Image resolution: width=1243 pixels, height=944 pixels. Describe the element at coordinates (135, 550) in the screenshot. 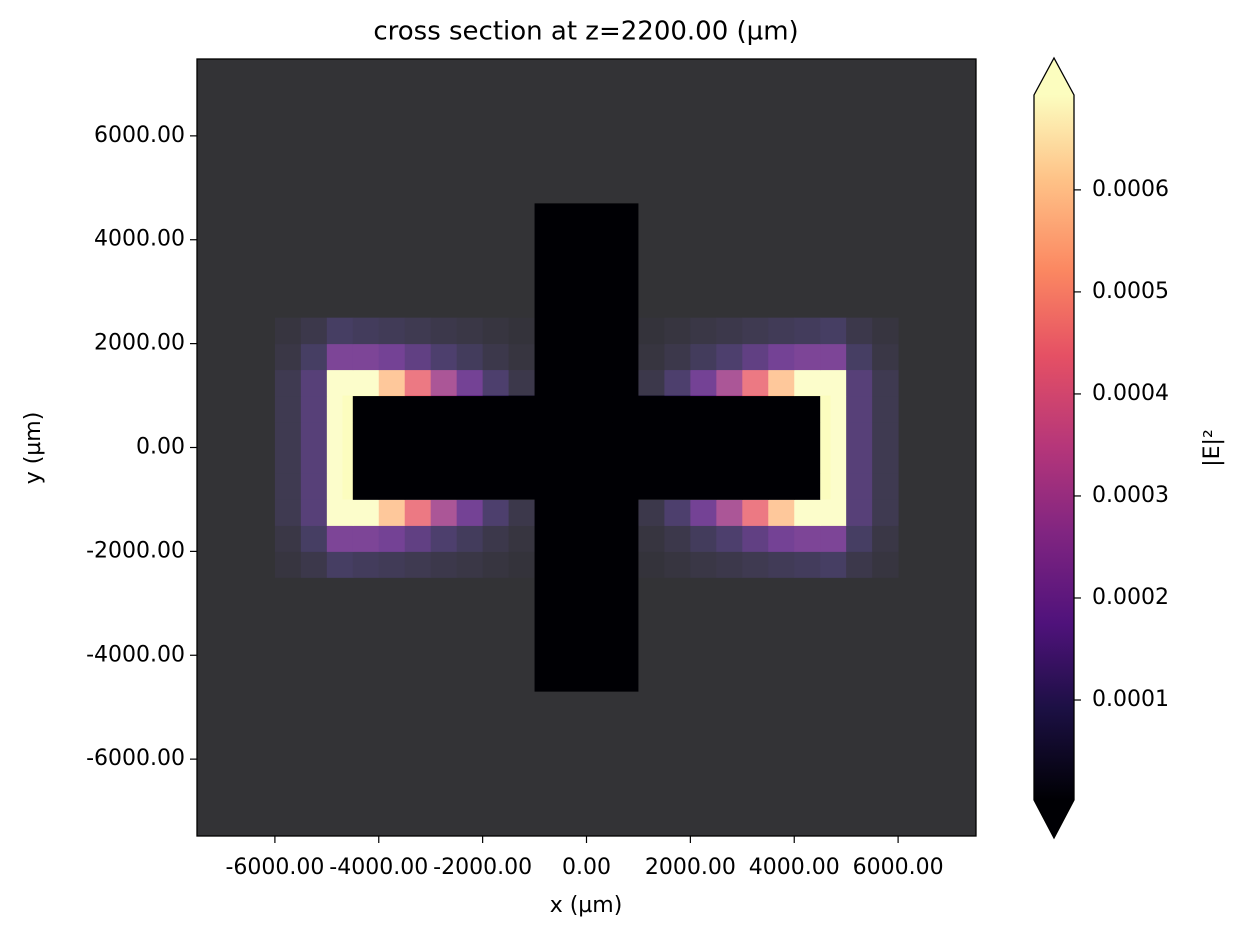

I see `y-tick-label: -2000.00` at that location.